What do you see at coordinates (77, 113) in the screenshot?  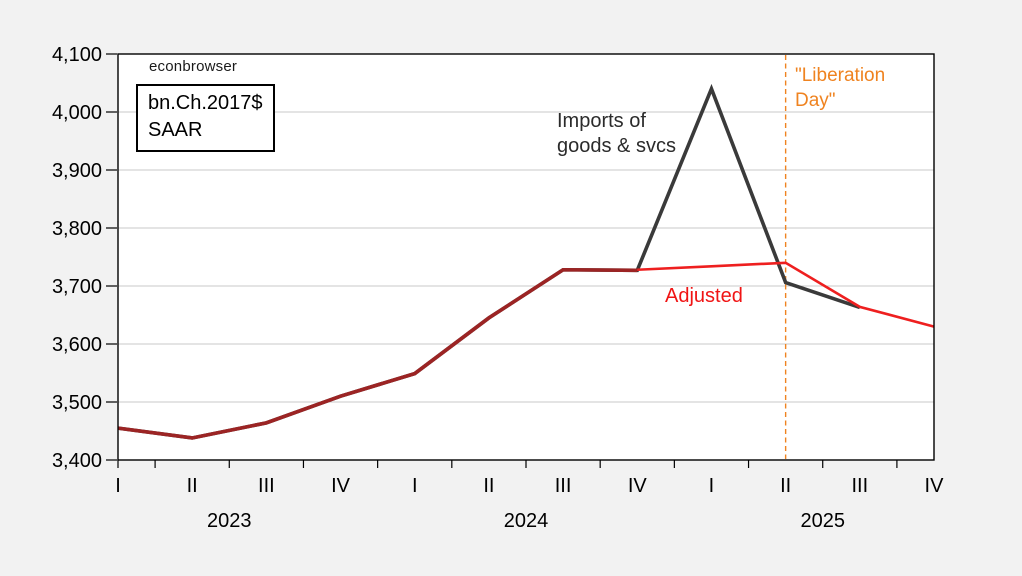 I see `y-tick-label: 4,000` at bounding box center [77, 113].